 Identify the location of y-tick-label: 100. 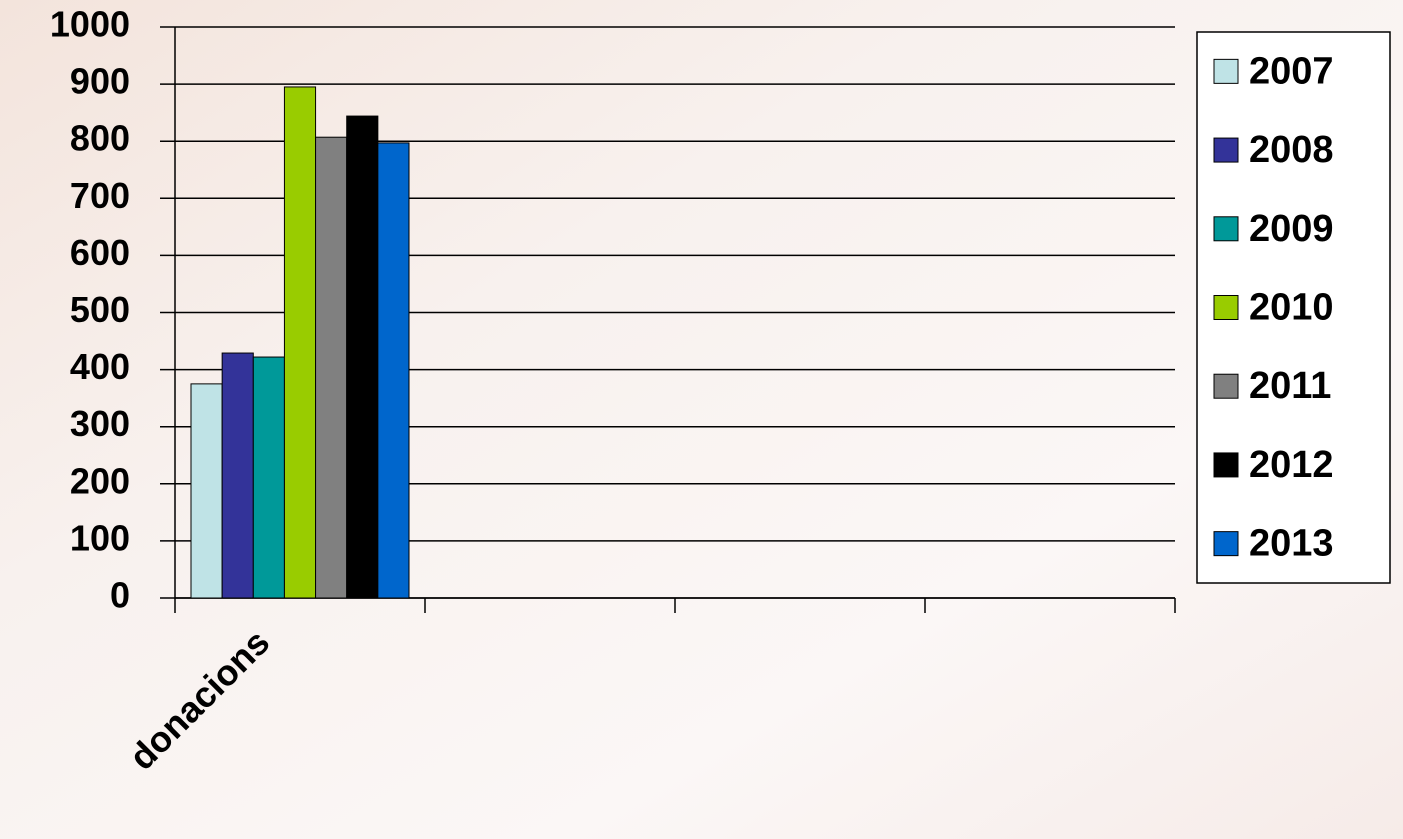
(100, 537).